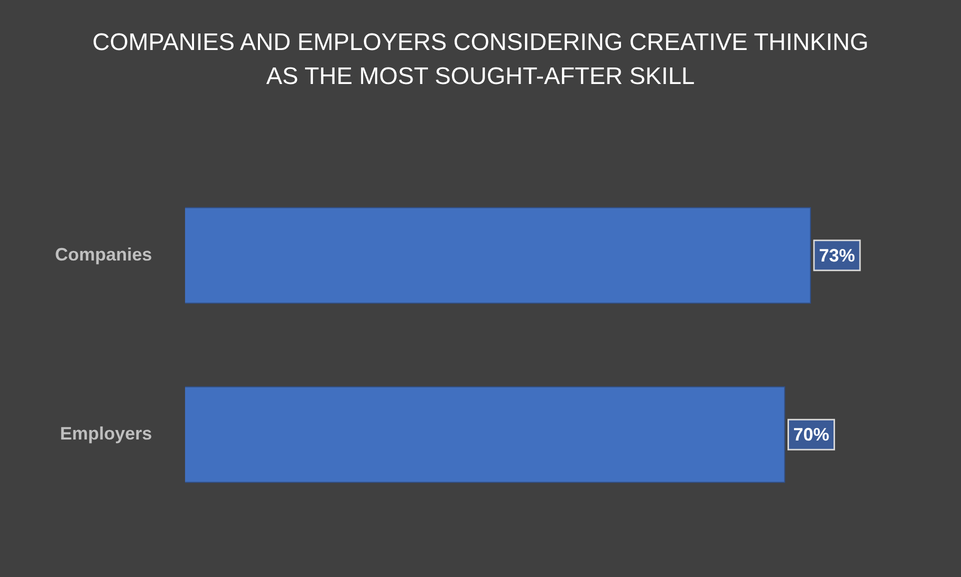 This screenshot has height=577, width=961. What do you see at coordinates (480, 60) in the screenshot?
I see `chart-title: COMPANIES AND EMPLOYERS CONSIDERING CREATIVE THINKING AS THE MOST SOUGHT-AFTER SKILL` at bounding box center [480, 60].